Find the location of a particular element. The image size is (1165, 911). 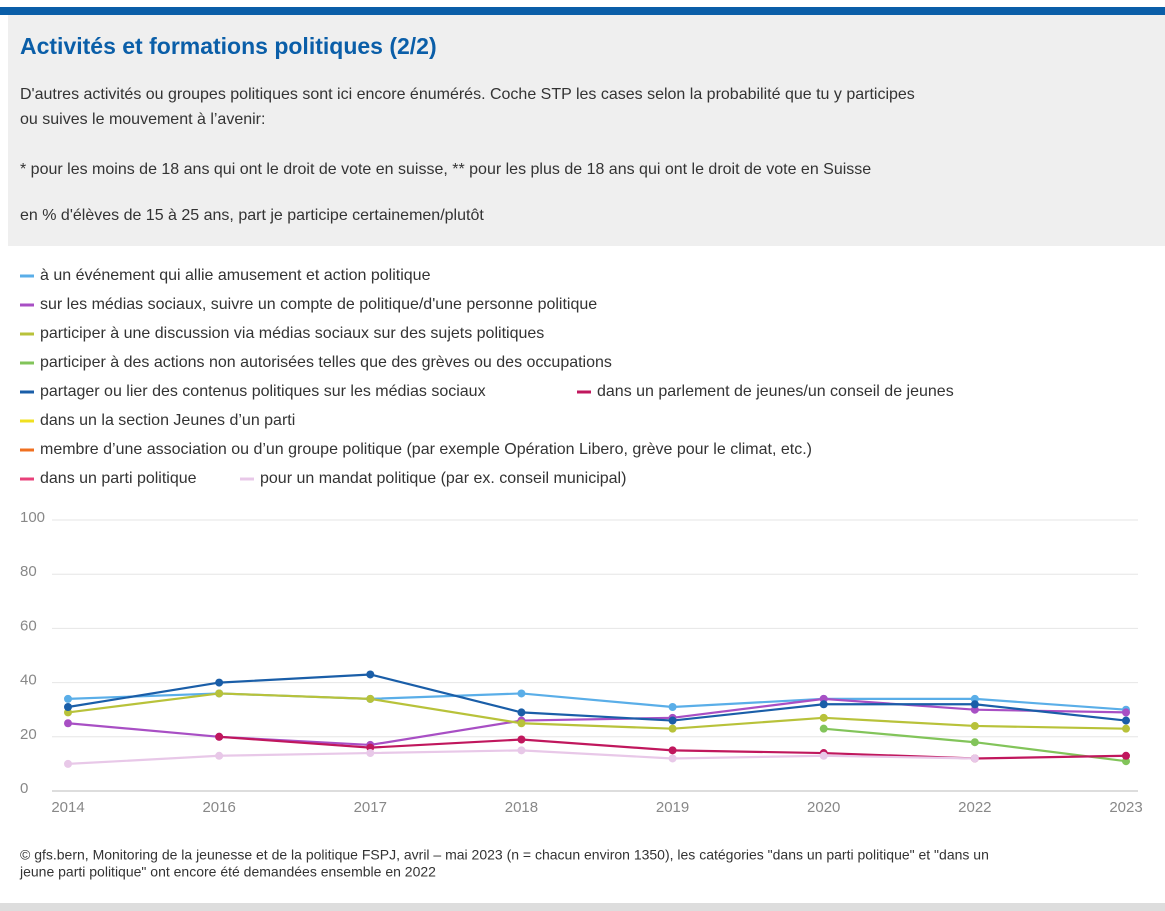

x-tick-label: 2022 is located at coordinates (974, 807).